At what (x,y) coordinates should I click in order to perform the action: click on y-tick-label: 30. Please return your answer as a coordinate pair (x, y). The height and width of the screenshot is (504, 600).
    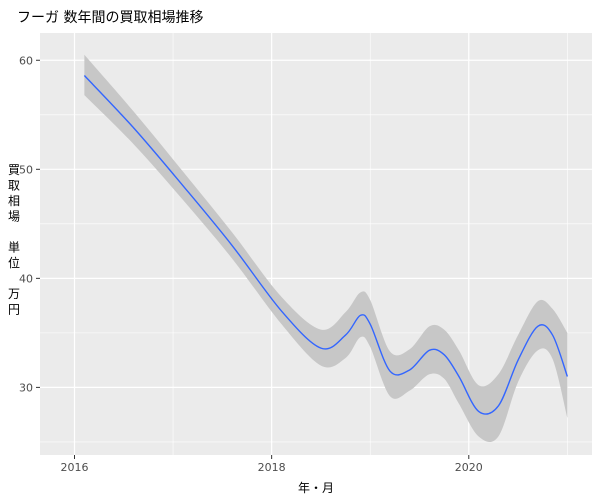
    Looking at the image, I should click on (26, 387).